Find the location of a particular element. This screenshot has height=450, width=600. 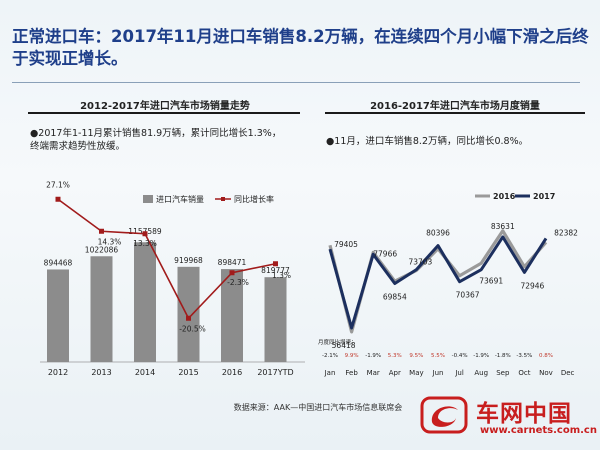

point-value-label: 82382 is located at coordinates (566, 232).